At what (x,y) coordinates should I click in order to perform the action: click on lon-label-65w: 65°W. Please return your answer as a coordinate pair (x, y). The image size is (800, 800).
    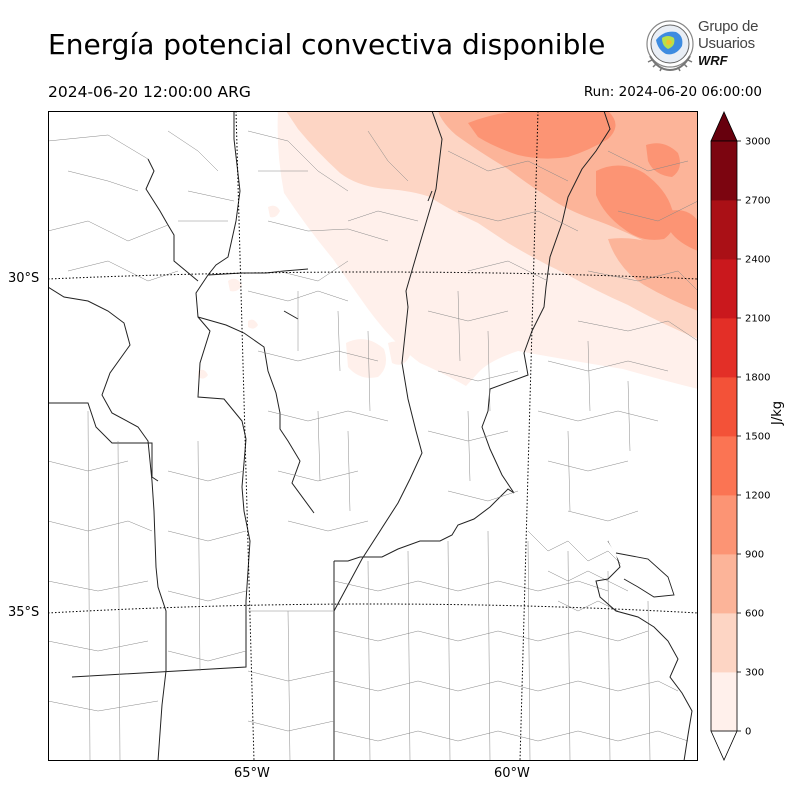
    Looking at the image, I should click on (252, 773).